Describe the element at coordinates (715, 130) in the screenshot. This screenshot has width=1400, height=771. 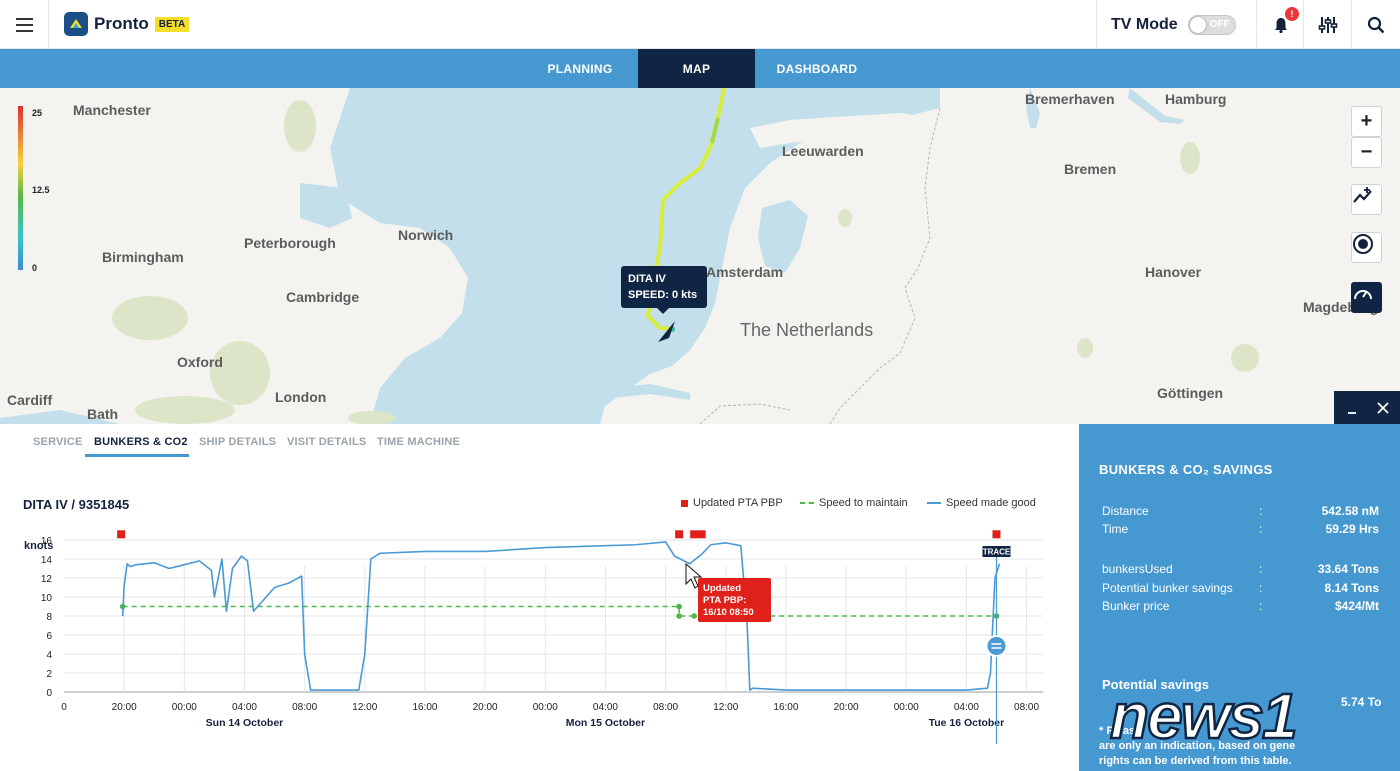
I see `vessel-route-low` at that location.